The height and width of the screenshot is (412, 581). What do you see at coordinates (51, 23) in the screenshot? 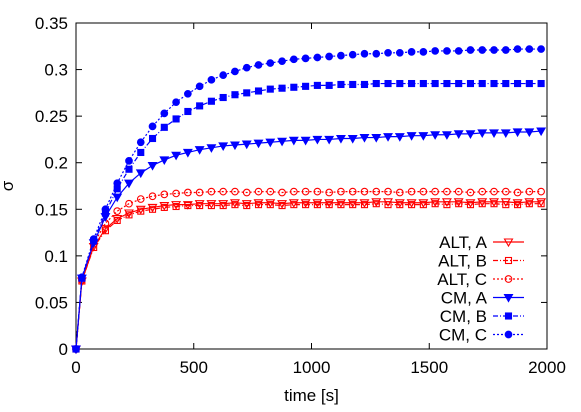
I see `y-tick-label: 0.35` at bounding box center [51, 23].